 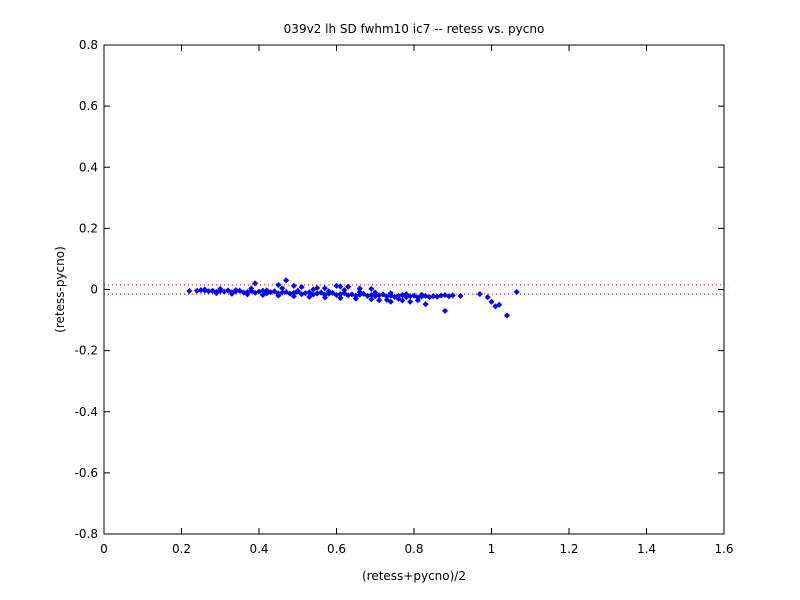 What do you see at coordinates (723, 549) in the screenshot?
I see `x-tick-label: 1.6` at bounding box center [723, 549].